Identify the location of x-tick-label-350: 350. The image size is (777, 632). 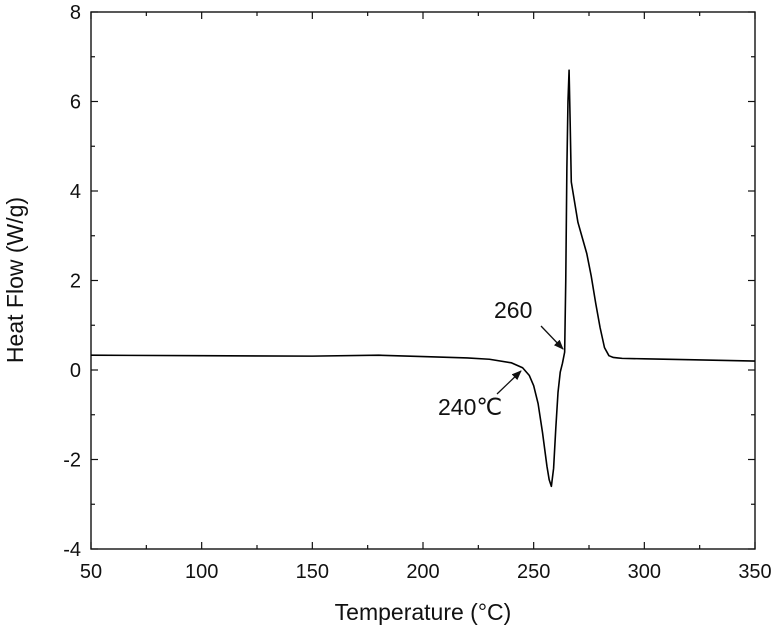
(754, 572).